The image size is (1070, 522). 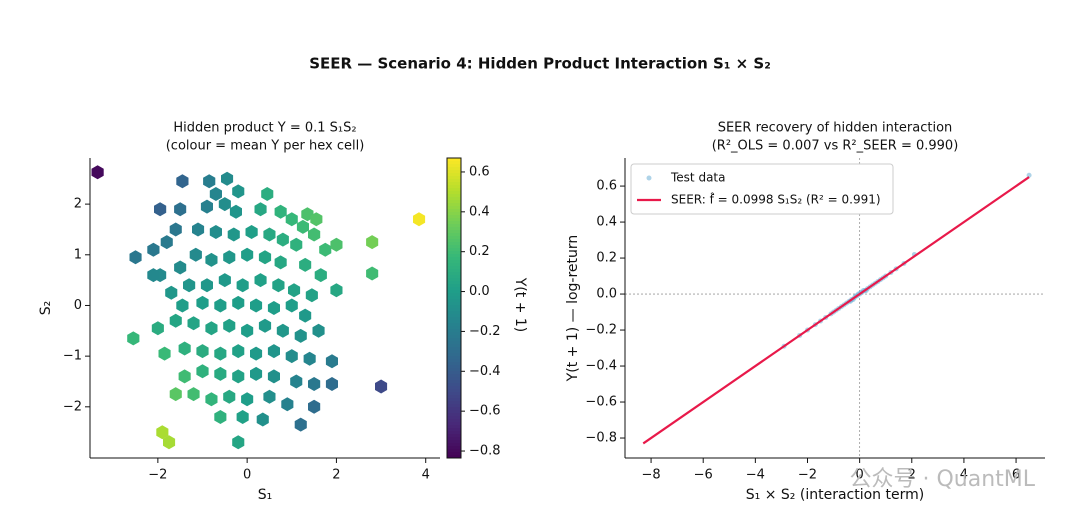 What do you see at coordinates (601, 330) in the screenshot?
I see `y-tick-label: −0.2` at bounding box center [601, 330].